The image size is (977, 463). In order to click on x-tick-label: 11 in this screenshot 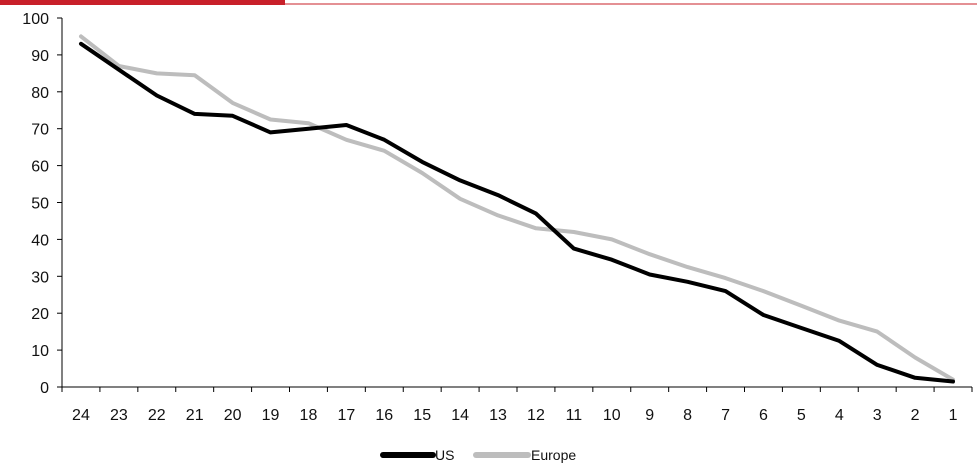, I will do `click(574, 415)`.